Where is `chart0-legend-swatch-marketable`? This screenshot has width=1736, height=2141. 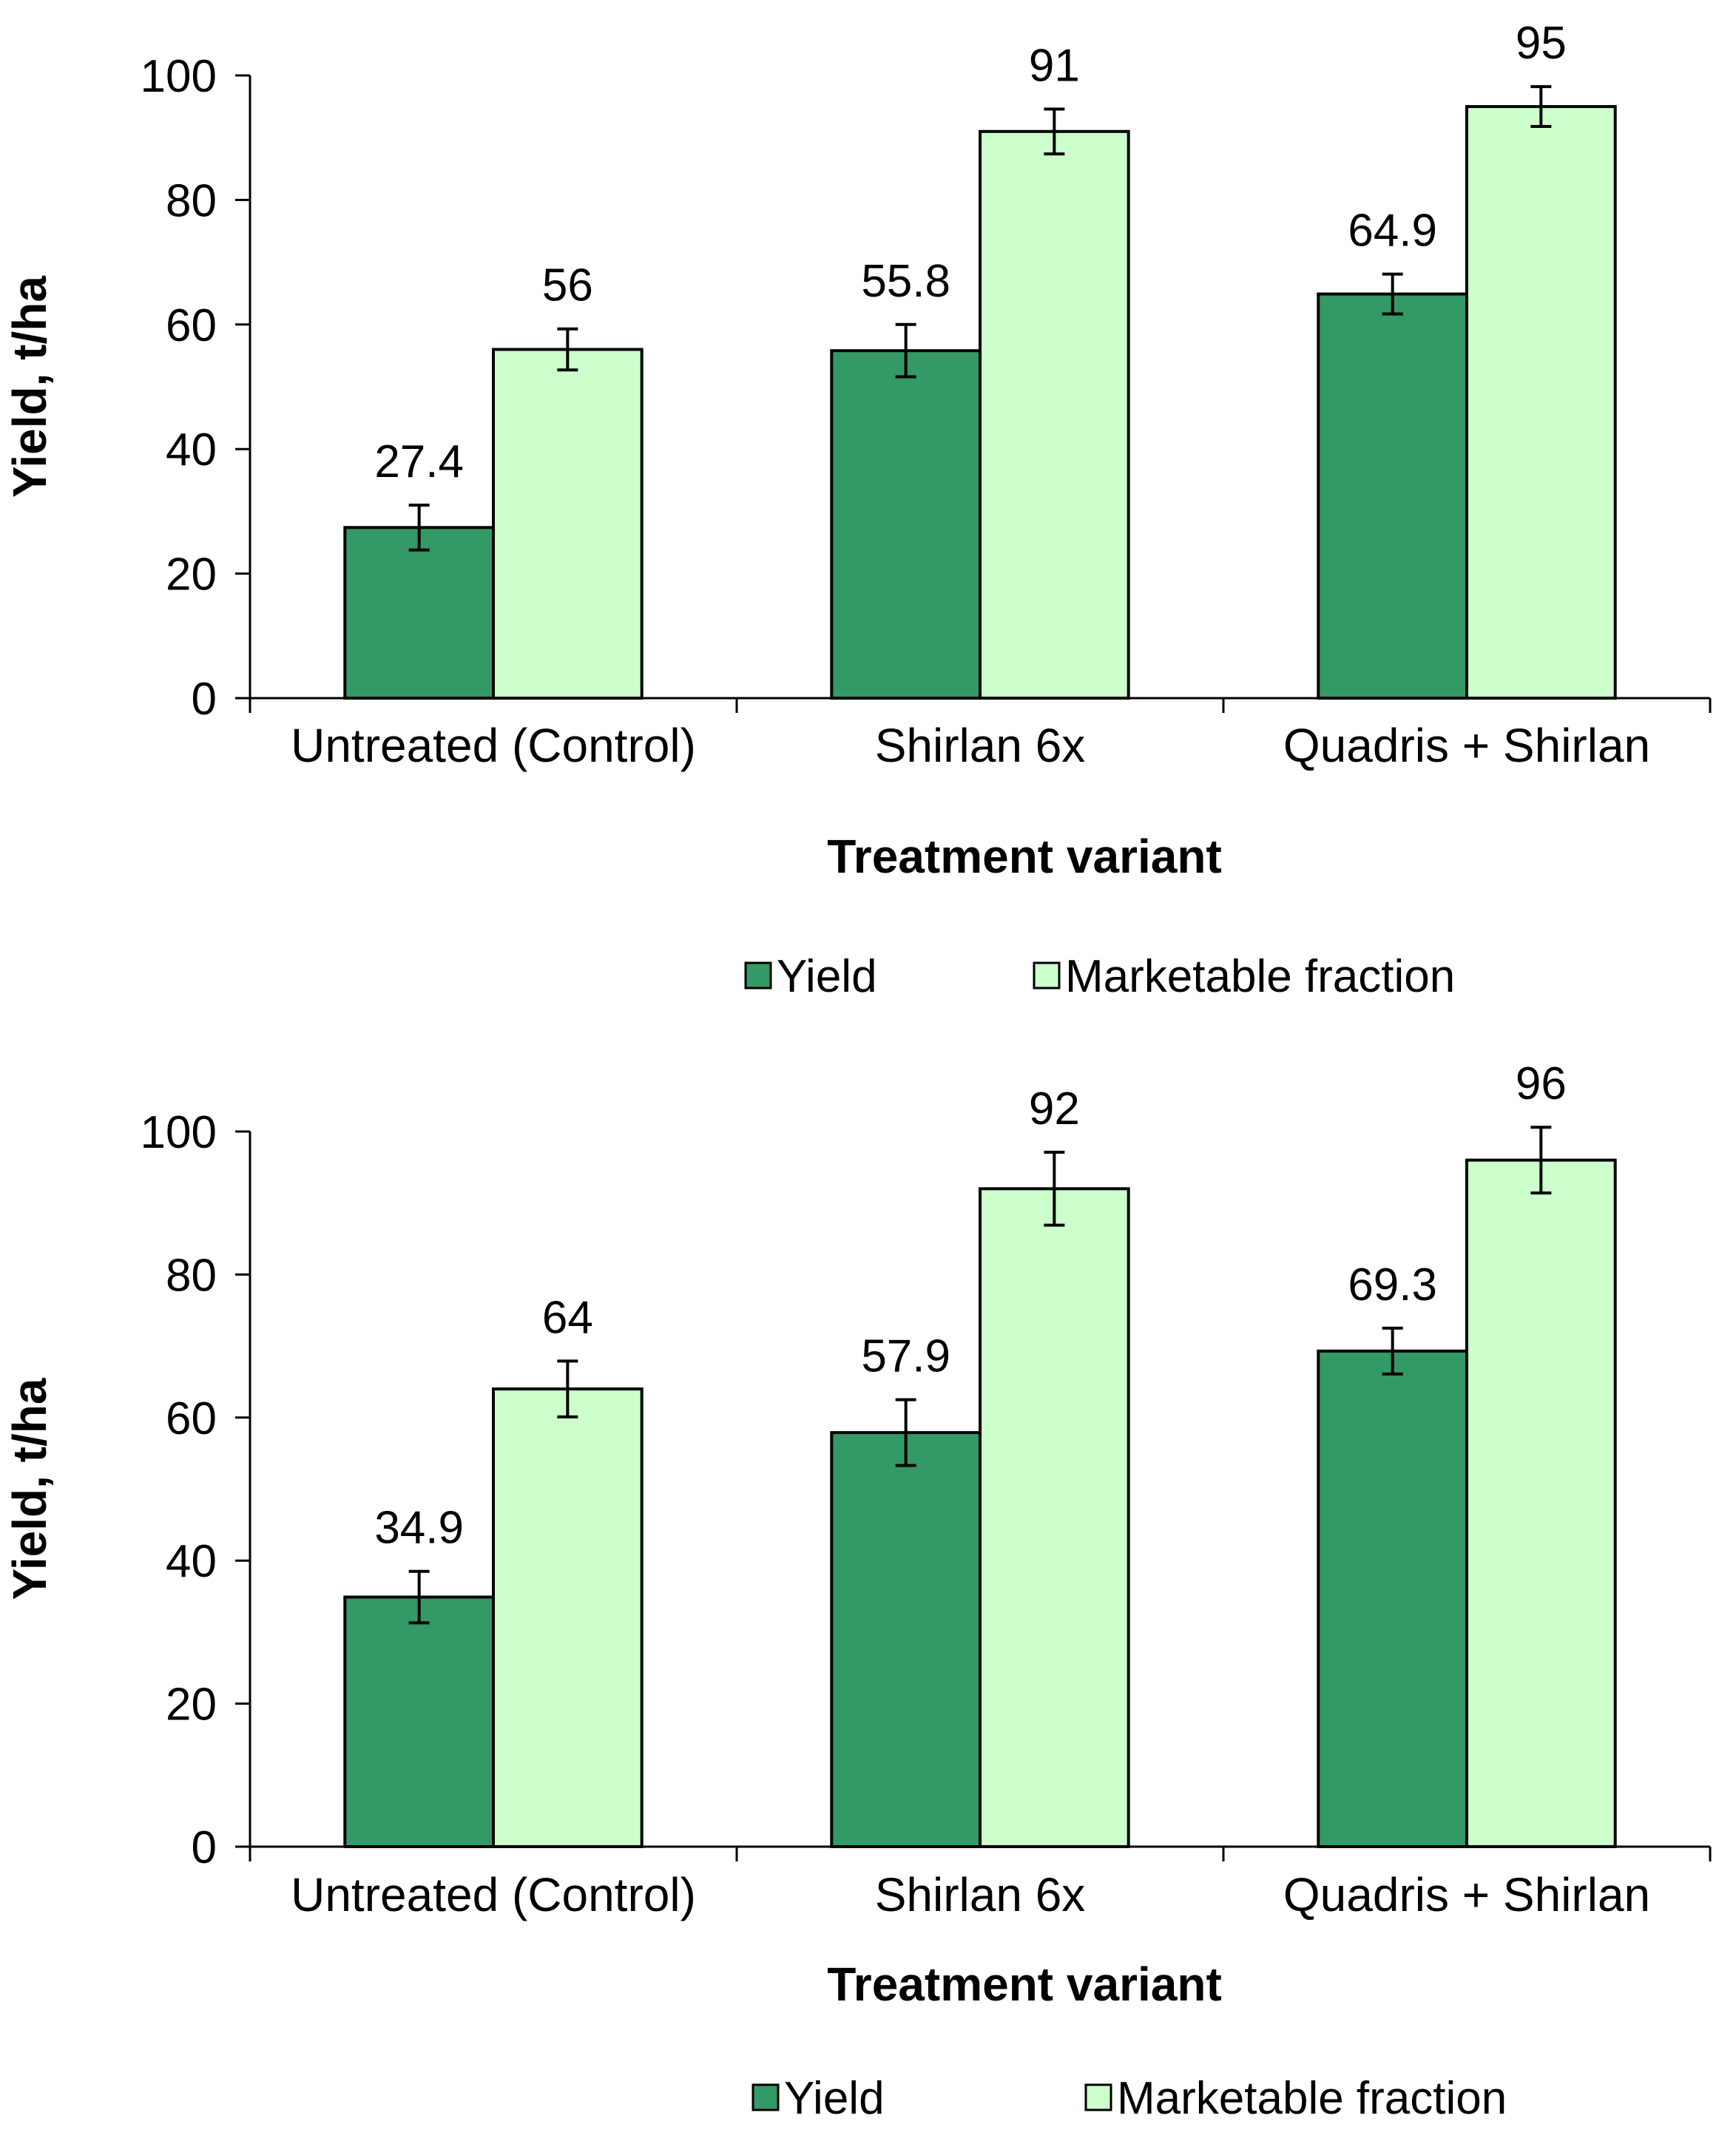
chart0-legend-swatch-marketable is located at coordinates (1047, 975).